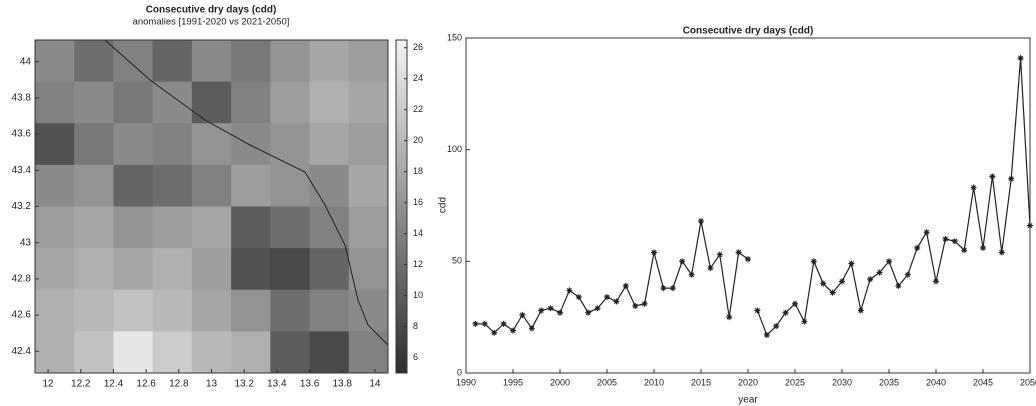 Image resolution: width=1036 pixels, height=406 pixels. I want to click on colorbar-tick-label: 10, so click(418, 295).